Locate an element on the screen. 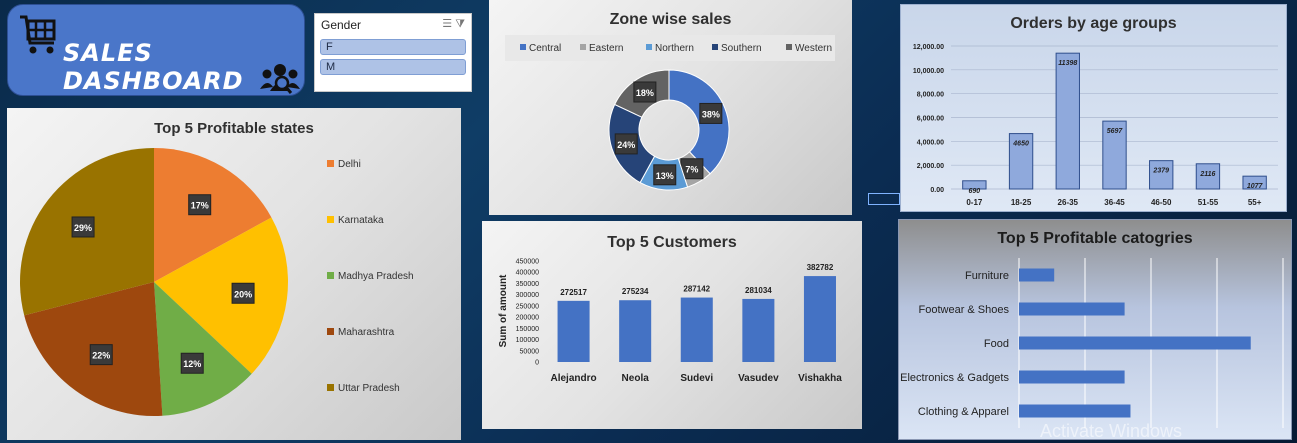 The height and width of the screenshot is (443, 1297). x-tick-label-1: Neola is located at coordinates (636, 378).